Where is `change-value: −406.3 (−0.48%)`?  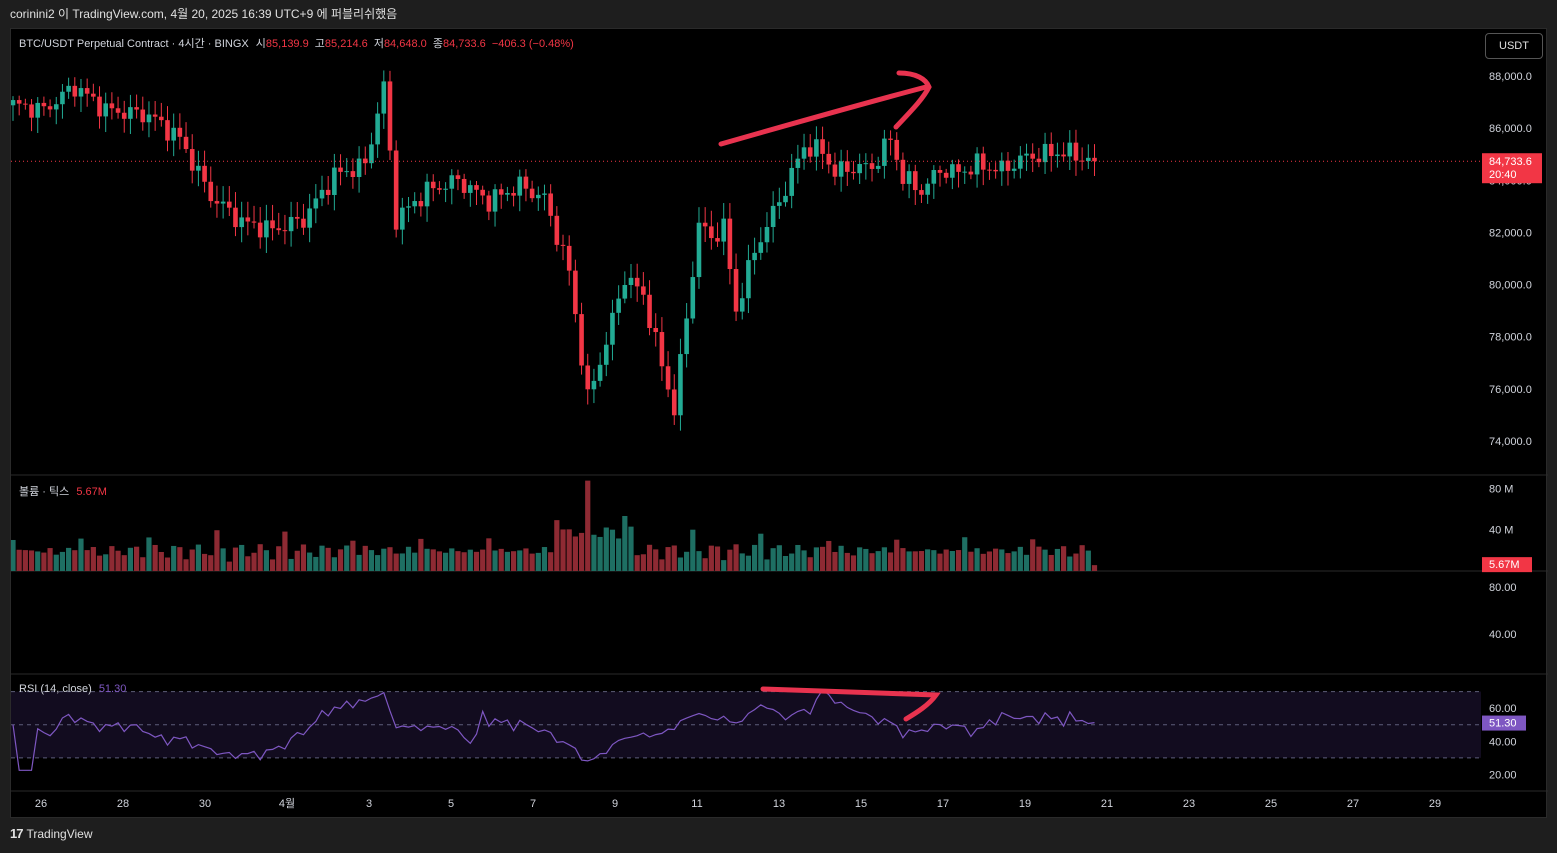
change-value: −406.3 (−0.48%) is located at coordinates (532, 44).